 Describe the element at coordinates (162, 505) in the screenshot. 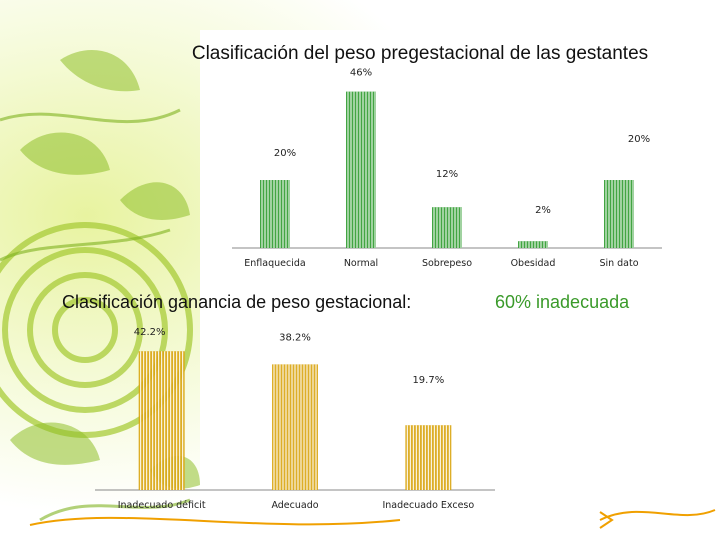

I see `chart2-category-label: Inadecuado déficit` at that location.